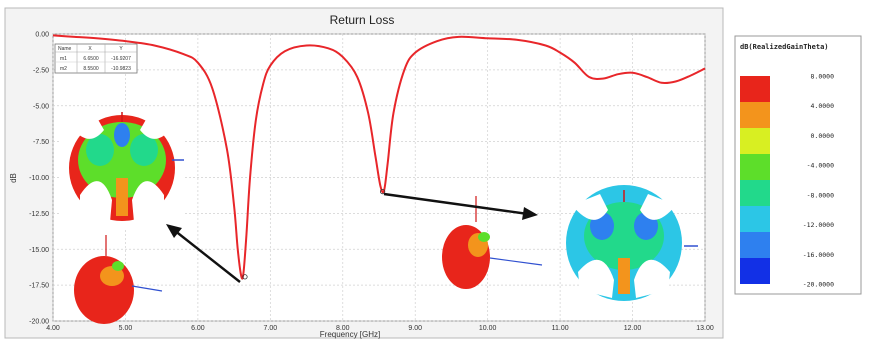 The height and width of the screenshot is (344, 869). Describe the element at coordinates (63, 69) in the screenshot. I see `marker-m2-name: m2` at that location.